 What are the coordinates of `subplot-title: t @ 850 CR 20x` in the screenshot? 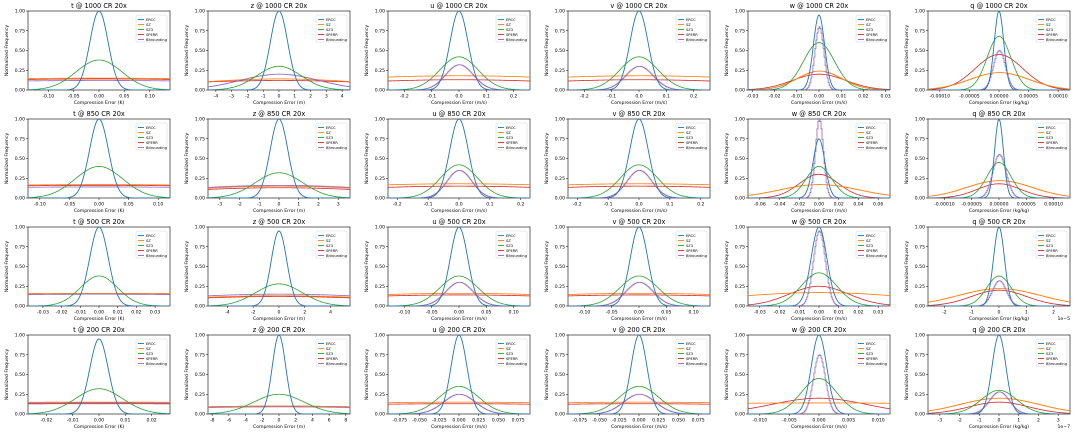 It's located at (99, 114).